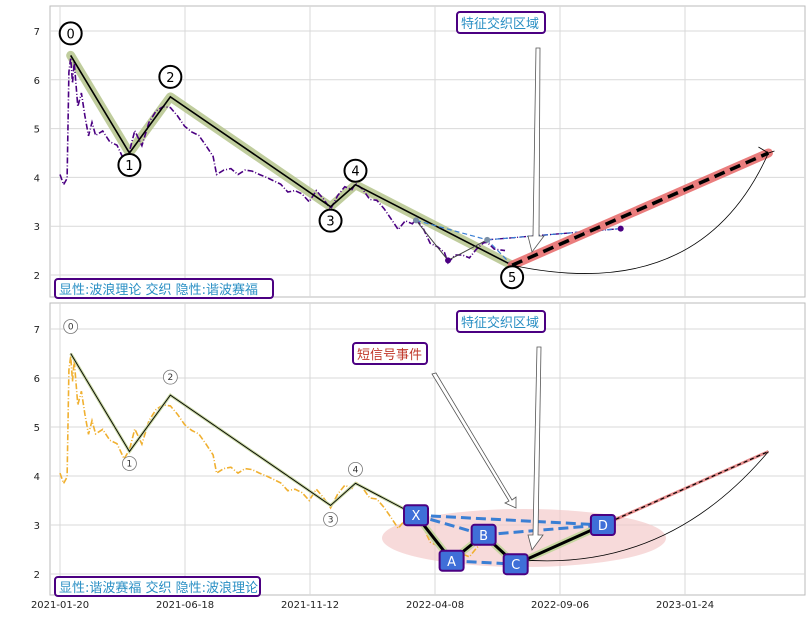 Image resolution: width=811 pixels, height=617 pixels. I want to click on small-wave-label-1: 1, so click(129, 463).